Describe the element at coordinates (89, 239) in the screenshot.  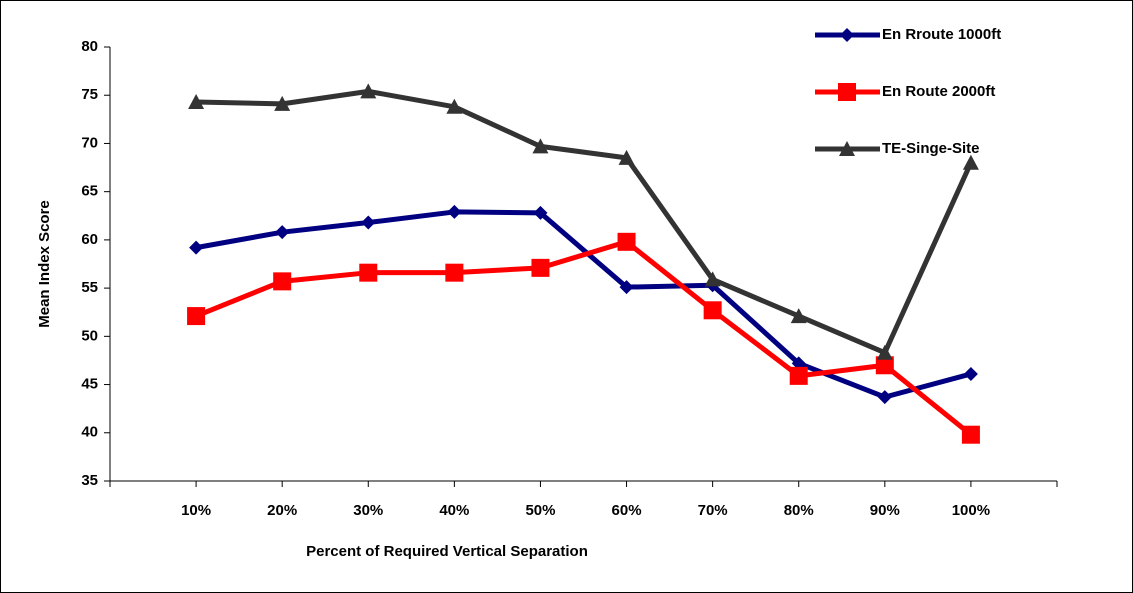
I see `y-tick-label: 60` at that location.